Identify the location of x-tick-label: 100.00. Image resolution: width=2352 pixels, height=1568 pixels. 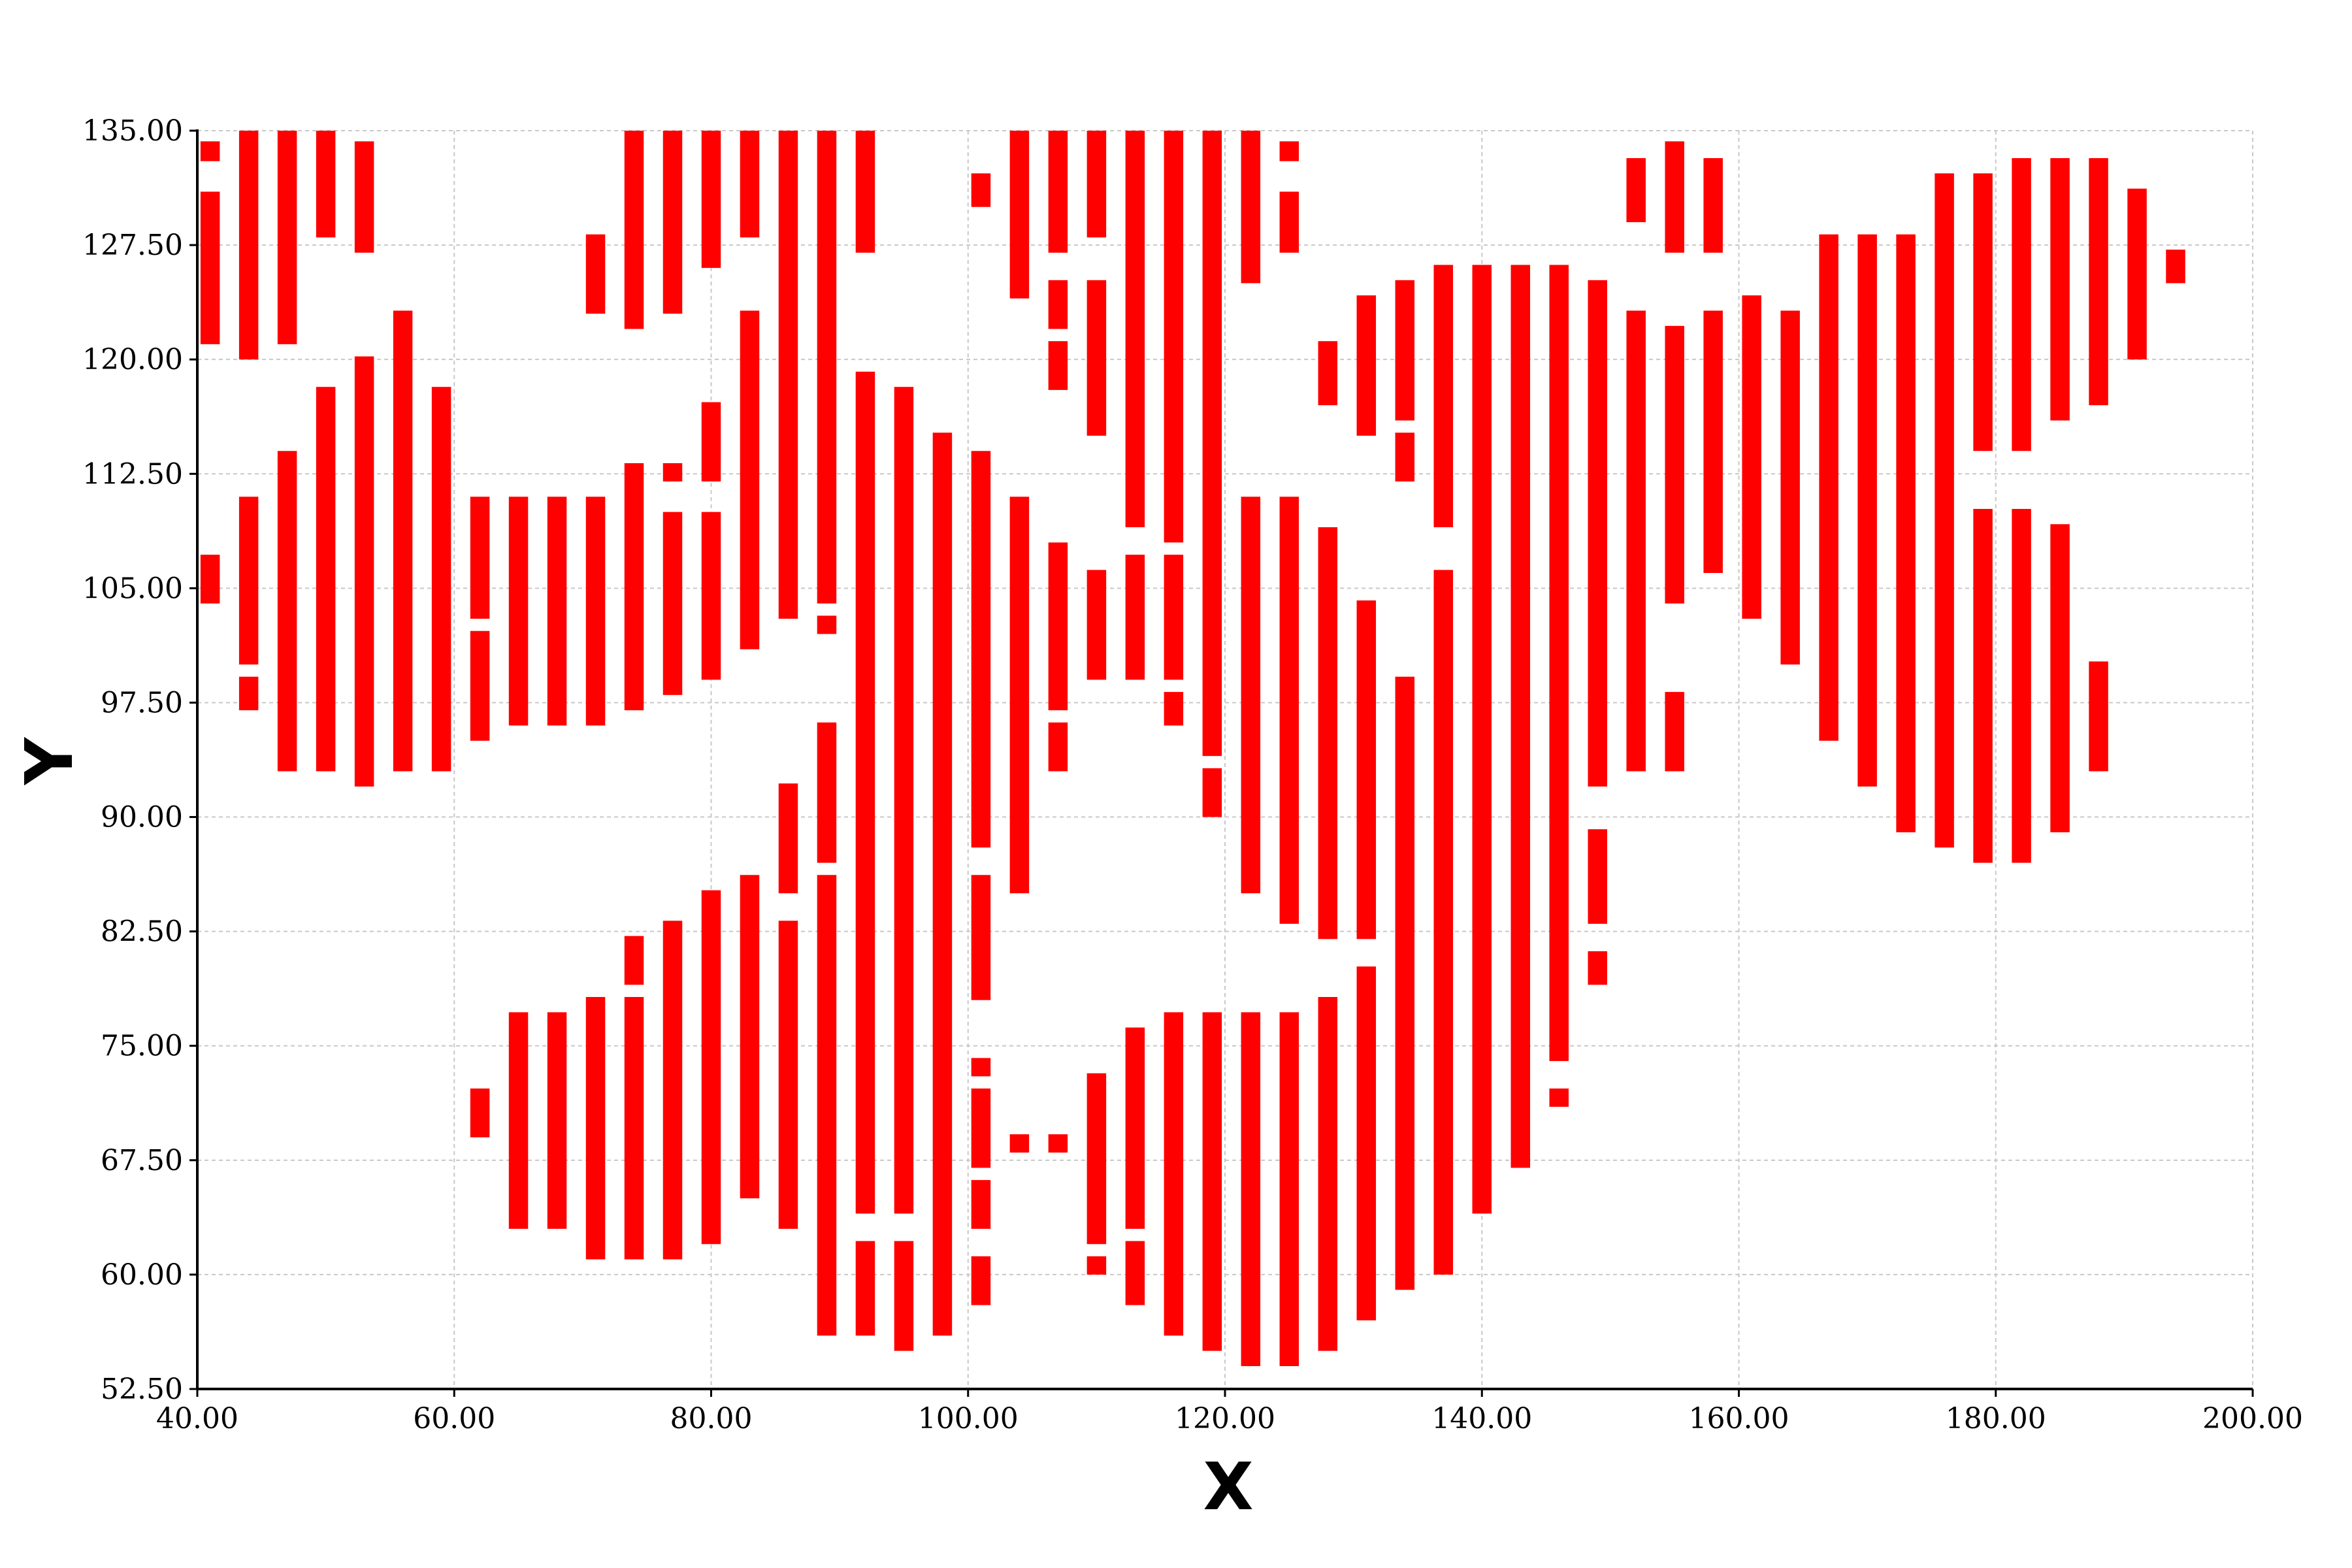
(968, 1418).